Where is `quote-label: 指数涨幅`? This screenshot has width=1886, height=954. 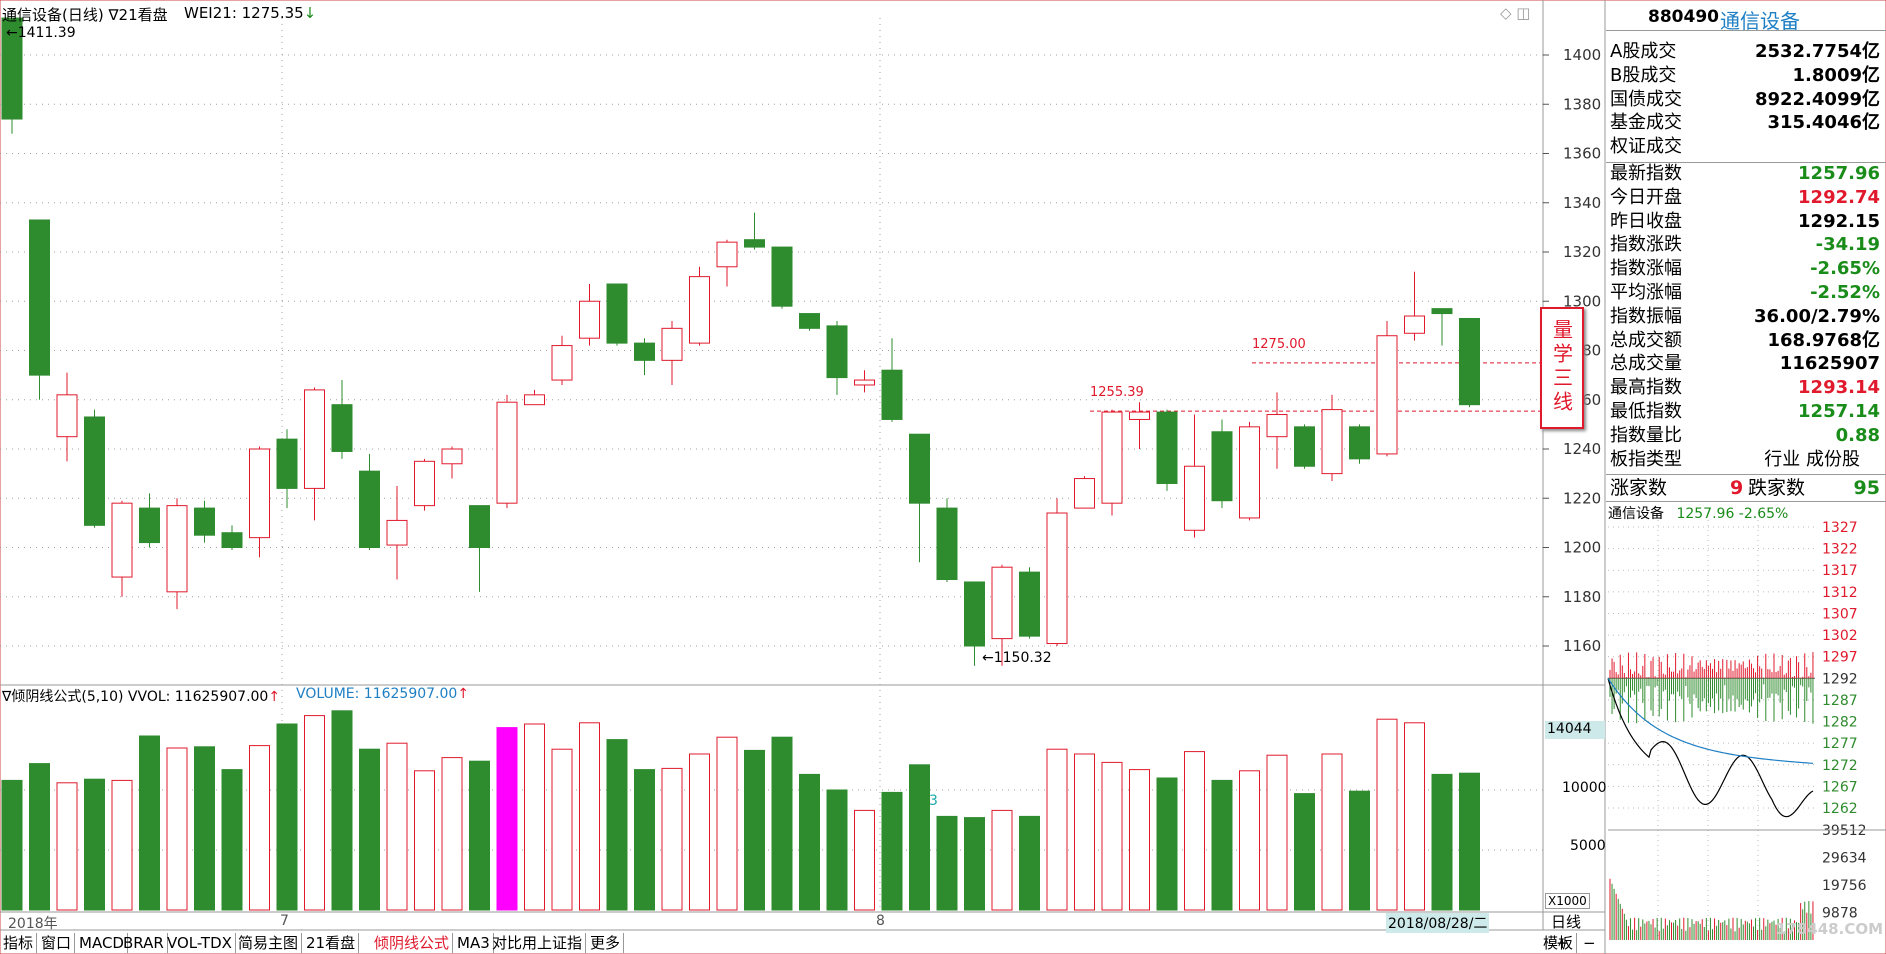 quote-label: 指数涨幅 is located at coordinates (1646, 269).